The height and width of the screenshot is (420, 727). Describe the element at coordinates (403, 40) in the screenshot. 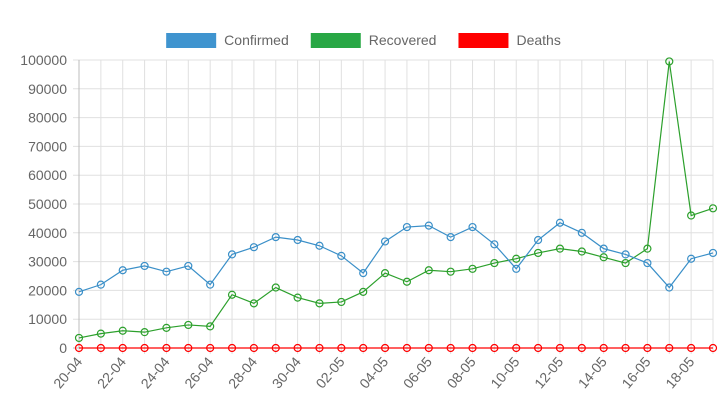

I see `legend-label-recovered: Recovered` at that location.